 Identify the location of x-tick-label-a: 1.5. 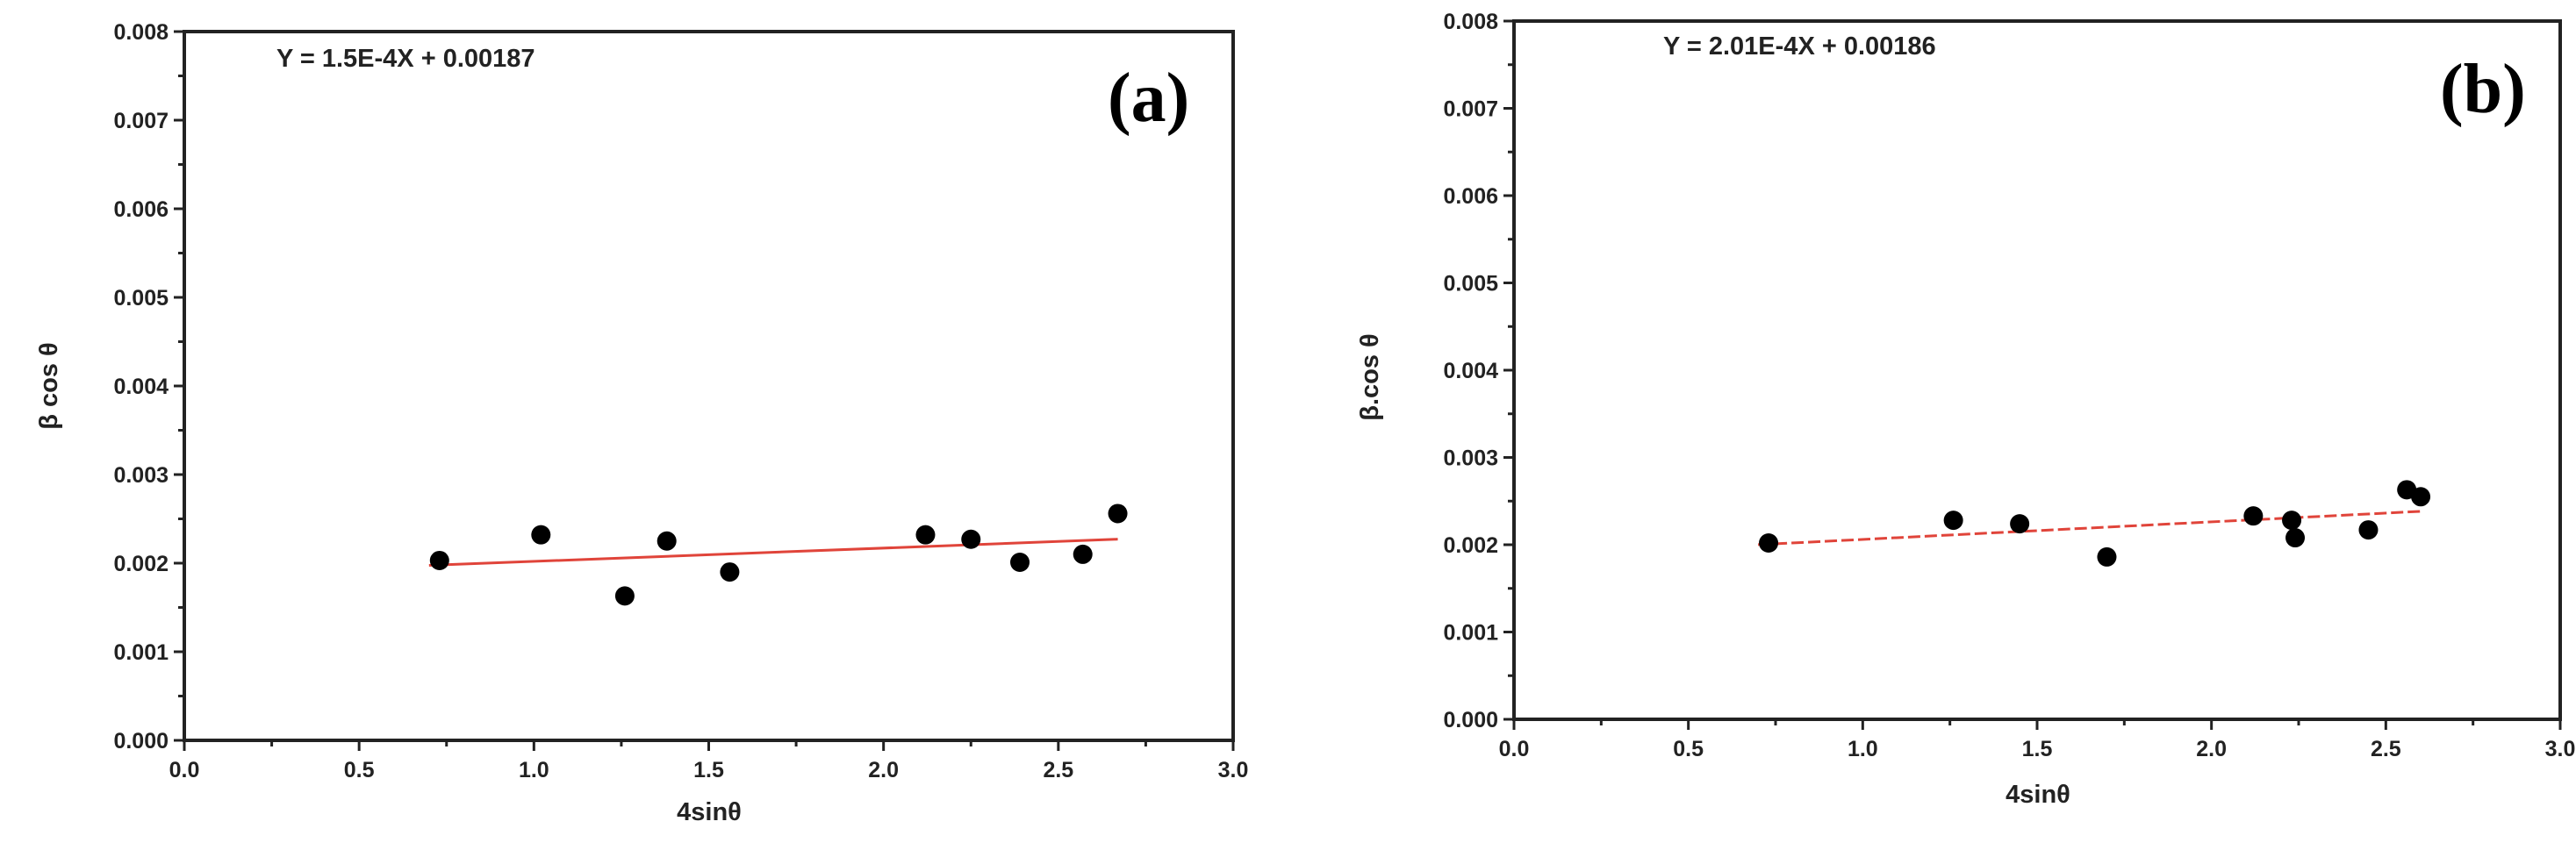
(708, 770).